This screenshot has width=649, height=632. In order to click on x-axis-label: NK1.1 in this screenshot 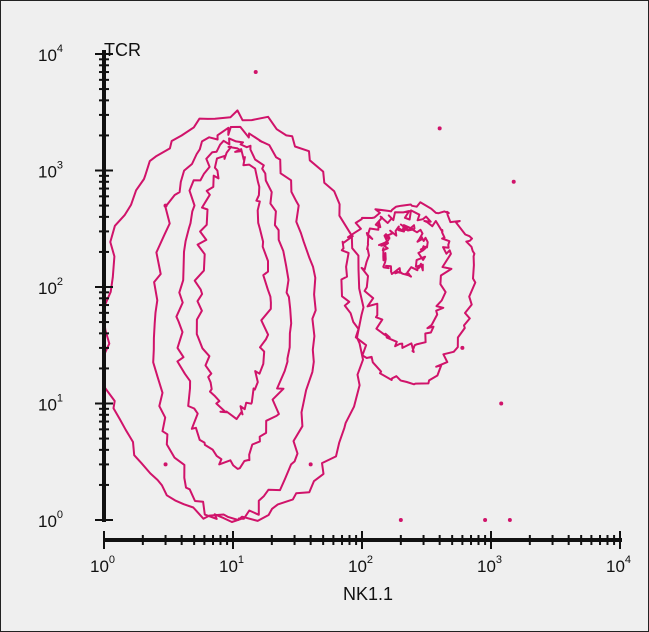, I will do `click(368, 594)`.